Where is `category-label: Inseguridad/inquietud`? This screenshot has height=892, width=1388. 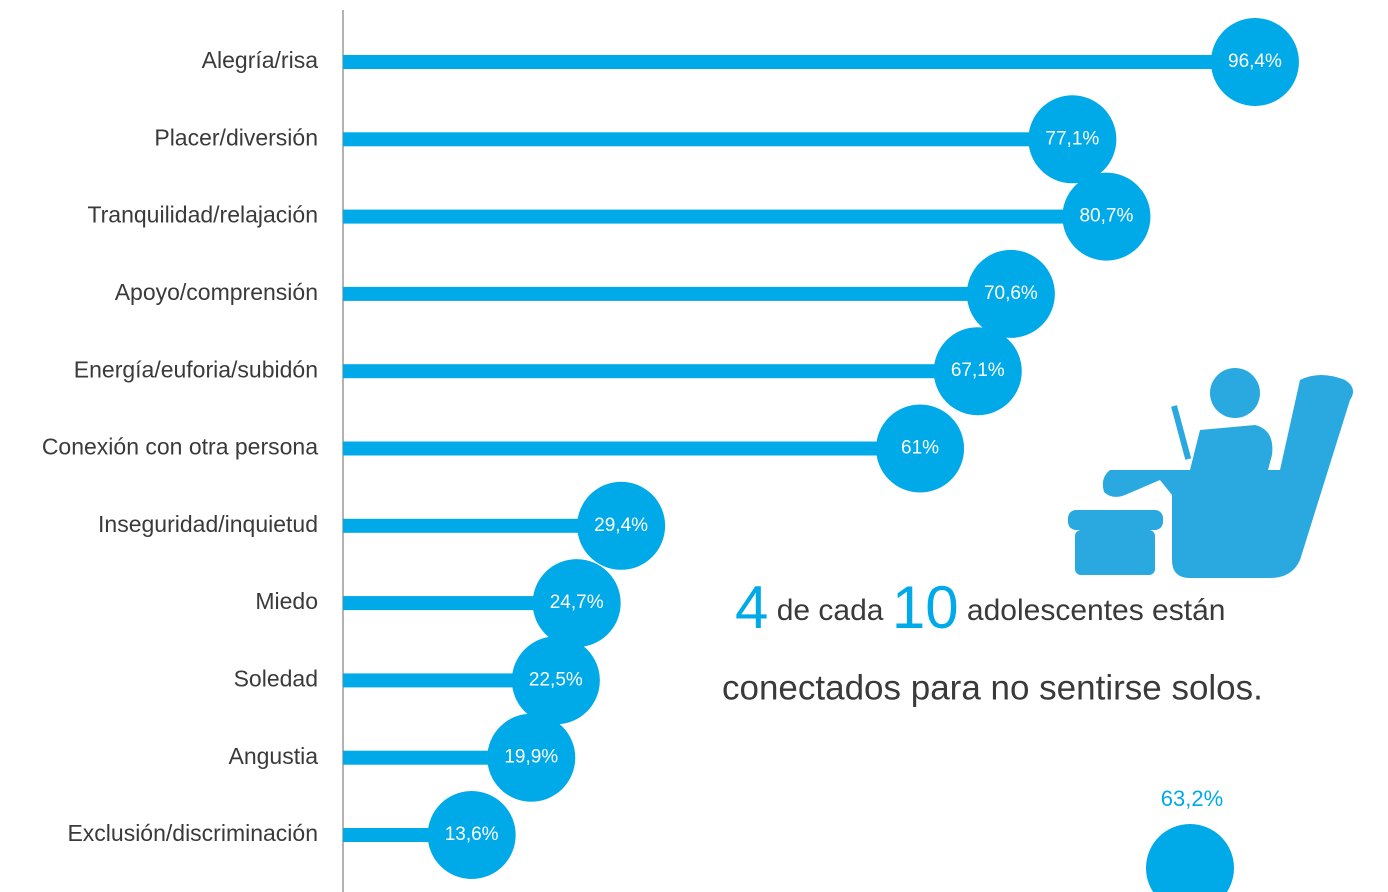
category-label: Inseguridad/inquietud is located at coordinates (208, 524).